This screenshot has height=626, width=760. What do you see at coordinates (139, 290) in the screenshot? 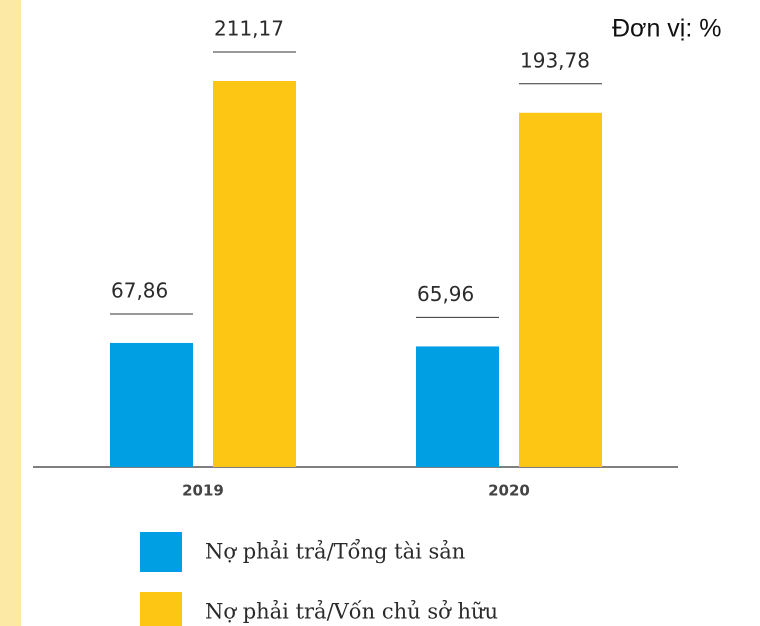
I see `data-label: 67,86` at bounding box center [139, 290].